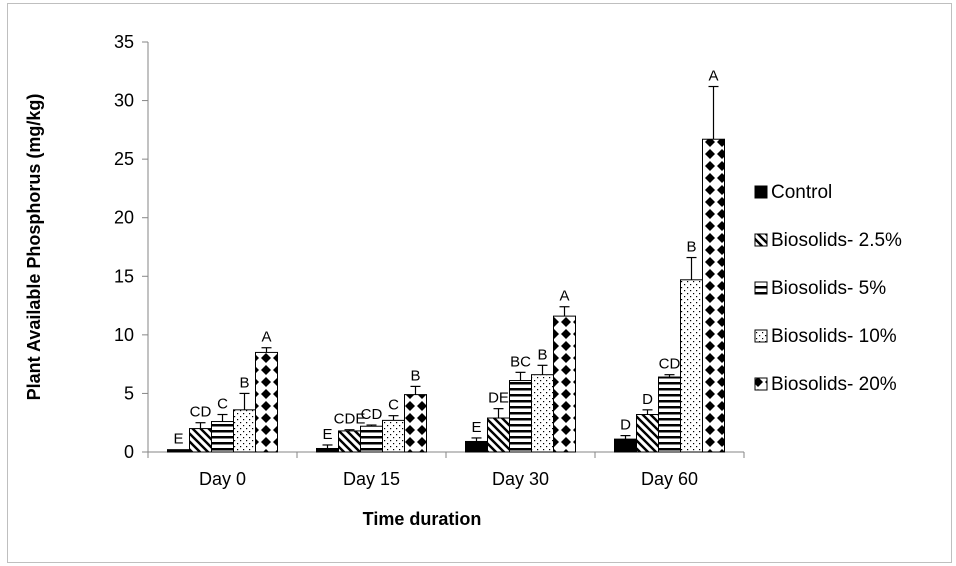 The image size is (956, 566). I want to click on significance-letter: BC, so click(520, 361).